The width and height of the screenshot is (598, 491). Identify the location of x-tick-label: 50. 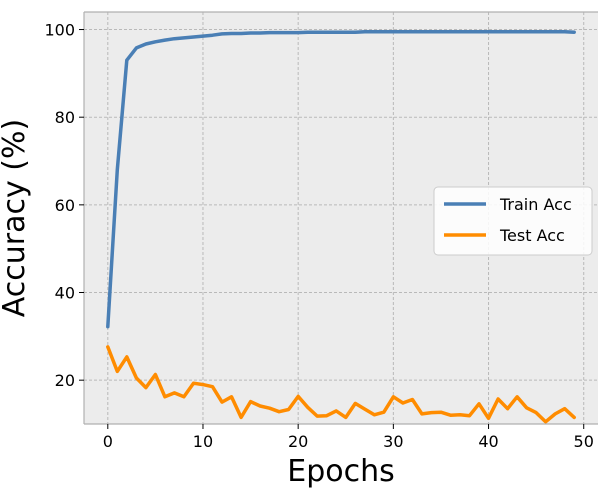
(584, 441).